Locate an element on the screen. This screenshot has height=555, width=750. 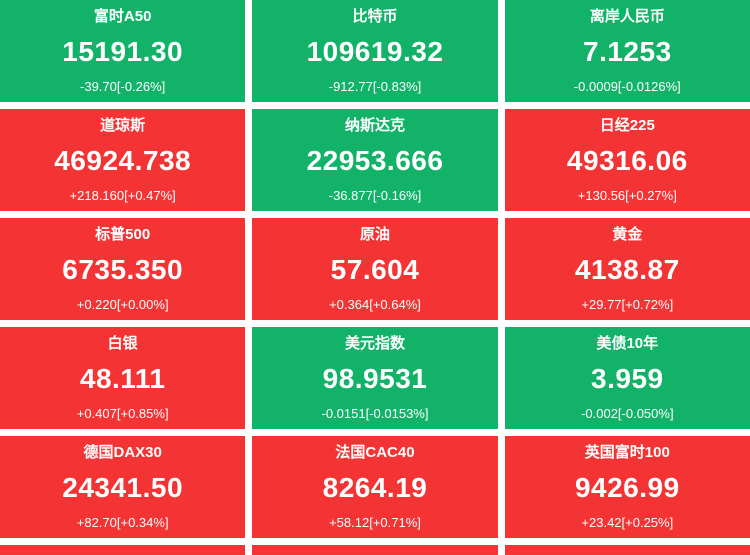
instrument-change: -0.002[-0.050%] is located at coordinates (627, 413).